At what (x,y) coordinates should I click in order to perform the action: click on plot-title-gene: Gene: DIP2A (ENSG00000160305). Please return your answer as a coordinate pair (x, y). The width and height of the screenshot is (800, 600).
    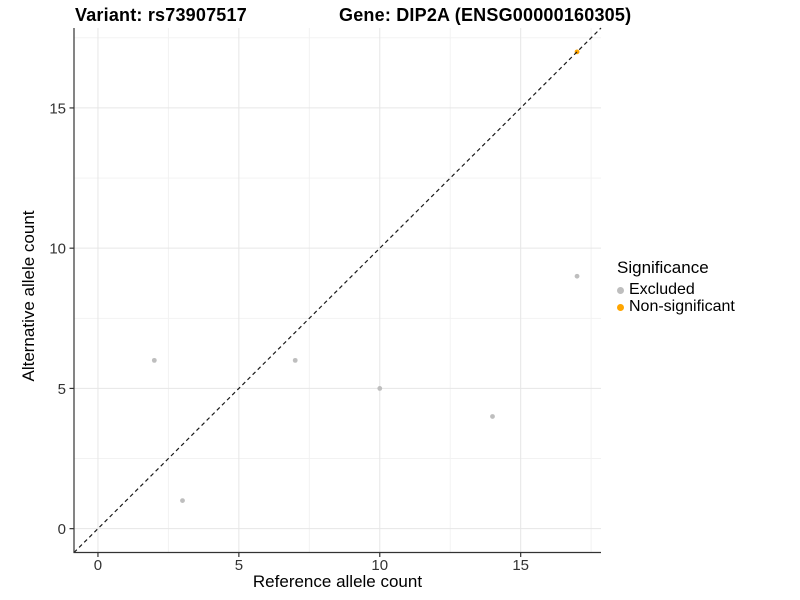
    Looking at the image, I should click on (485, 15).